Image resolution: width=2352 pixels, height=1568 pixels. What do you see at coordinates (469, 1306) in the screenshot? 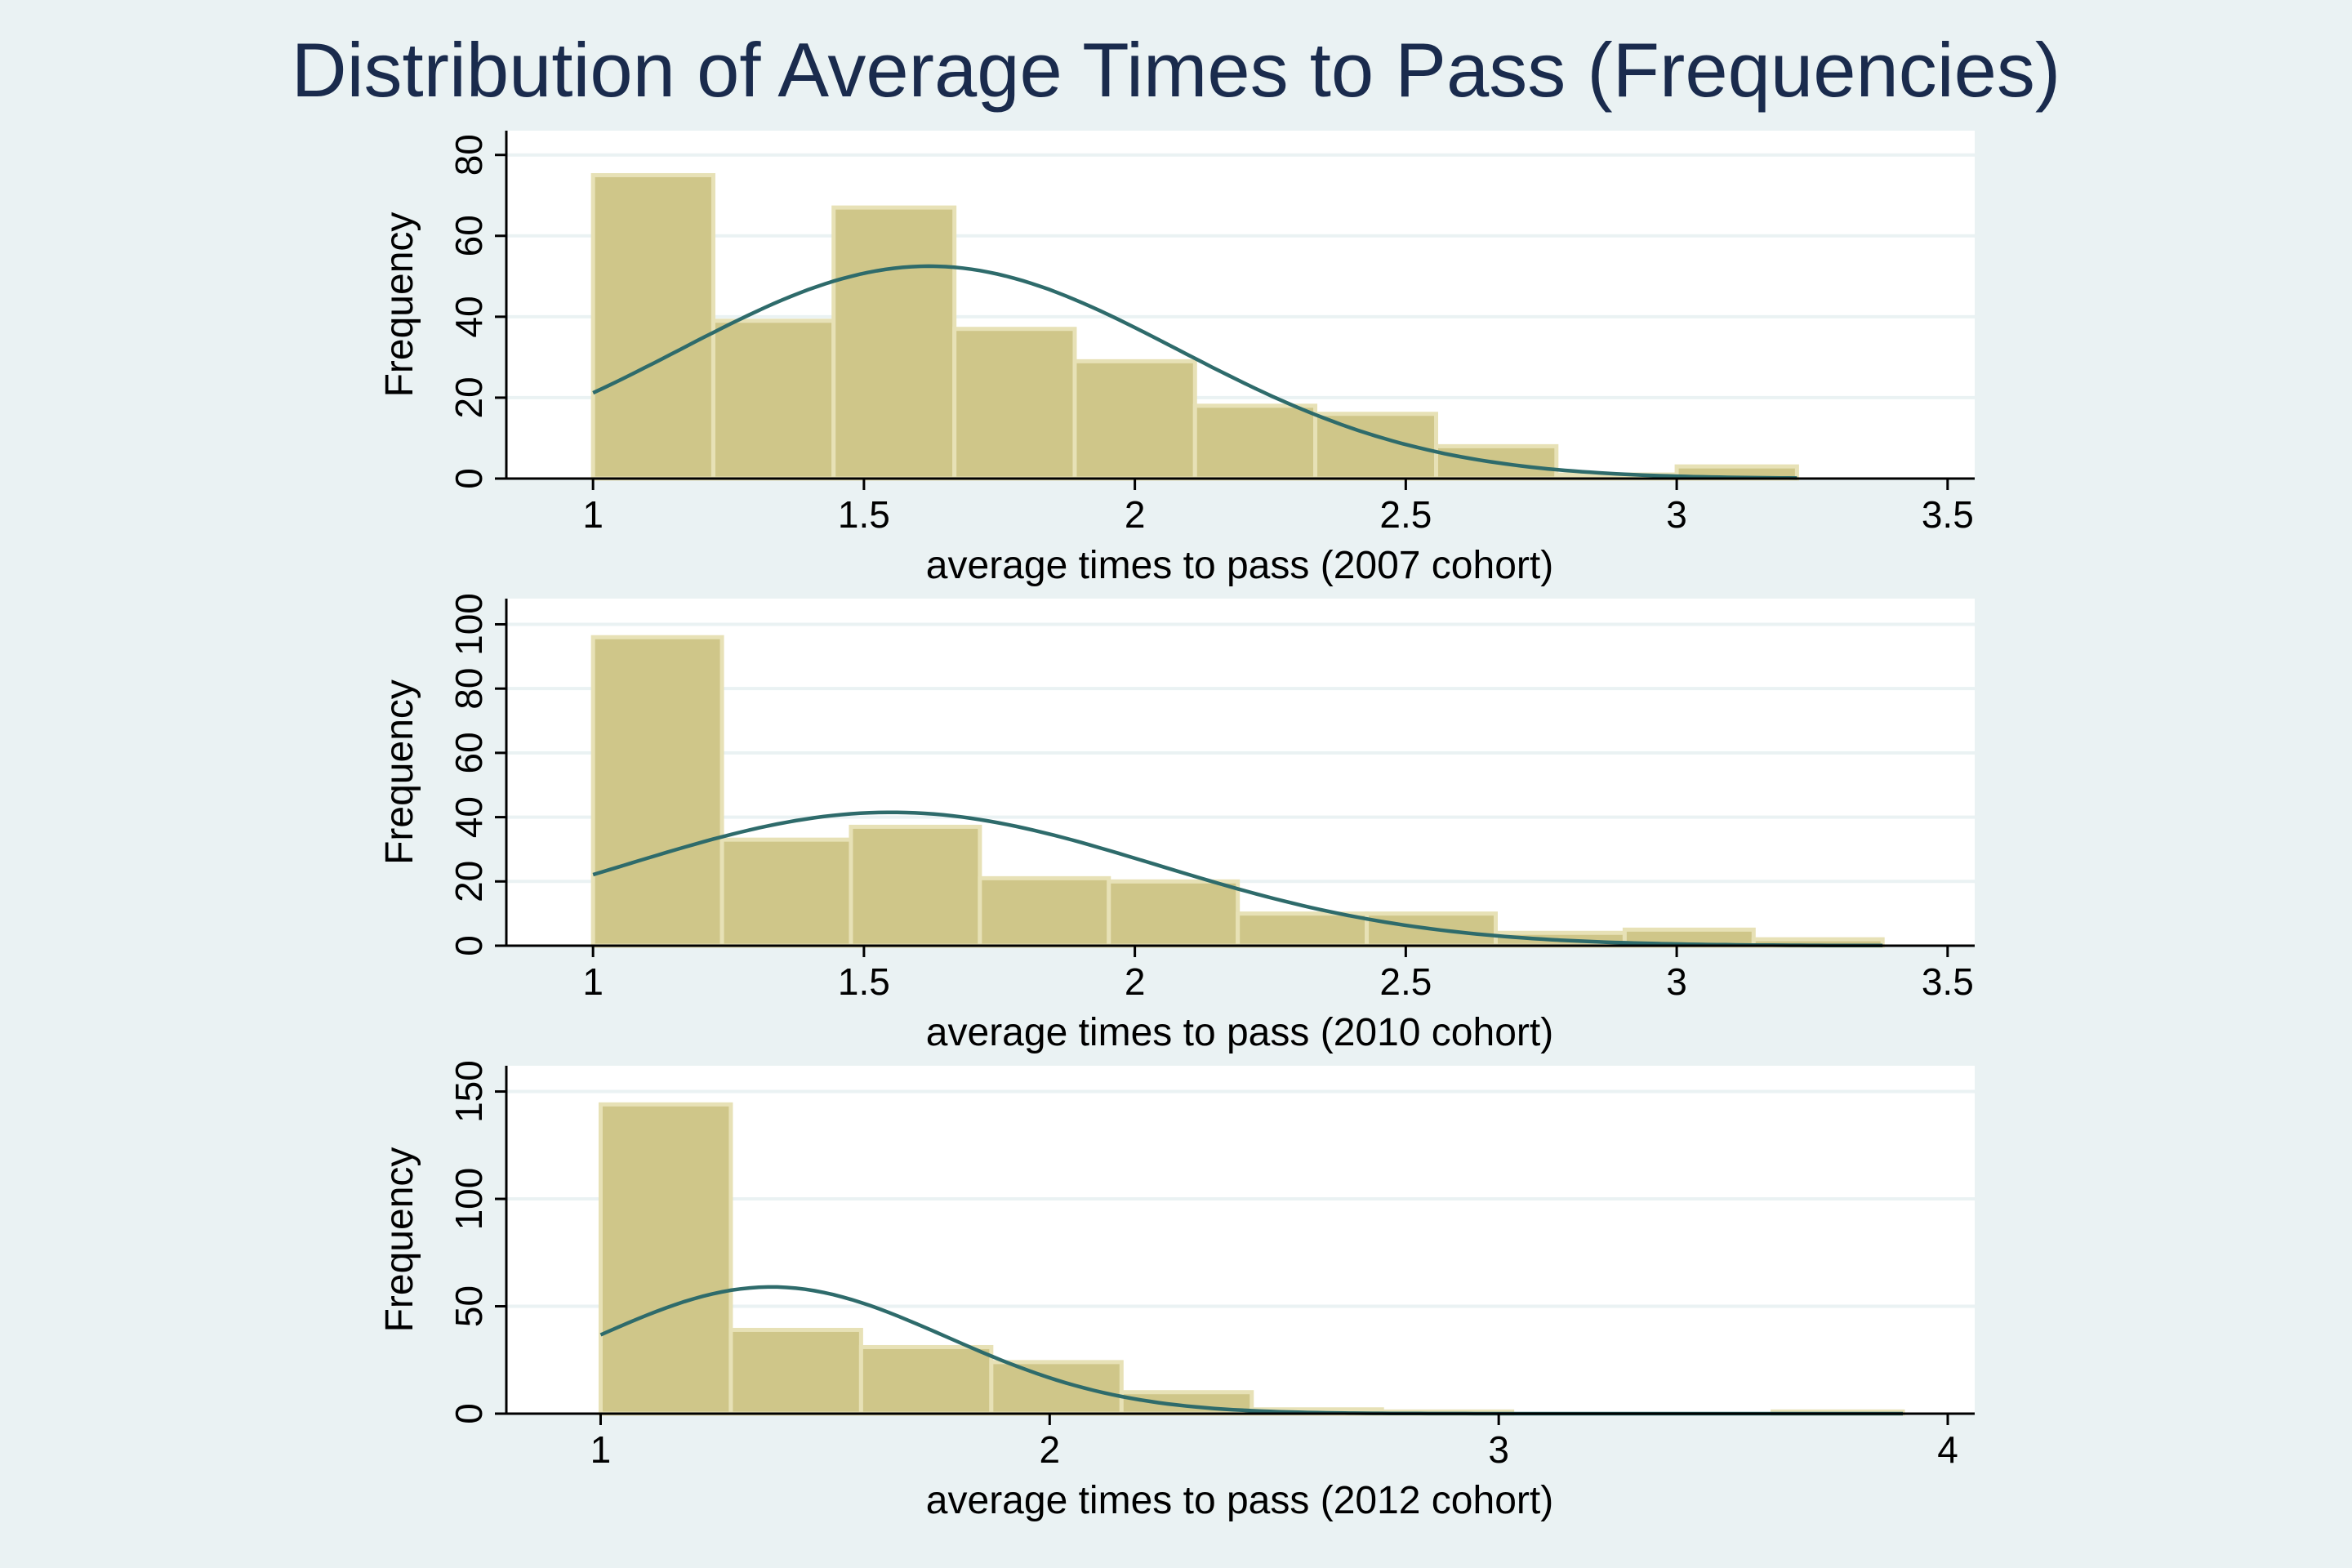
I see `y-tick-label: 50` at bounding box center [469, 1306].